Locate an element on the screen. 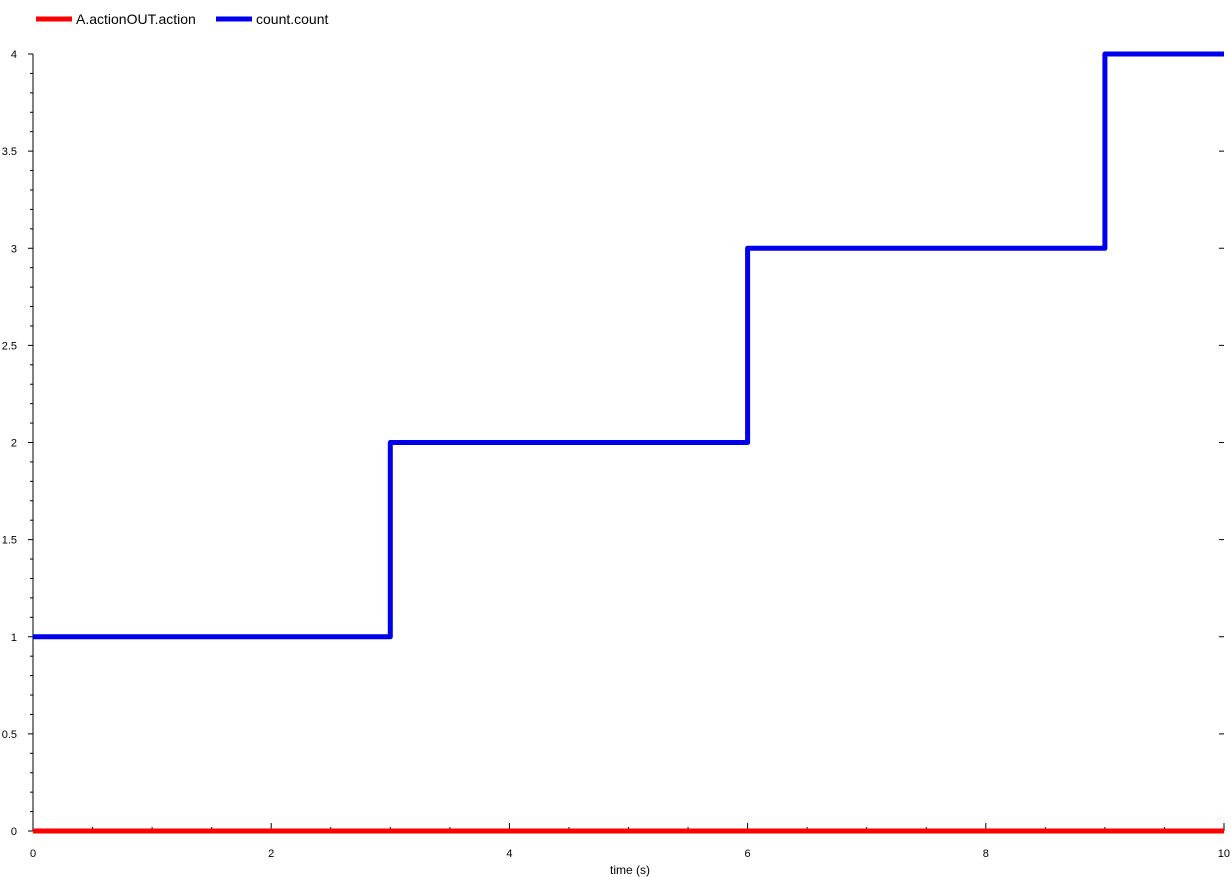 This screenshot has width=1231, height=877. y-tick-label: 2.5 is located at coordinates (9, 346).